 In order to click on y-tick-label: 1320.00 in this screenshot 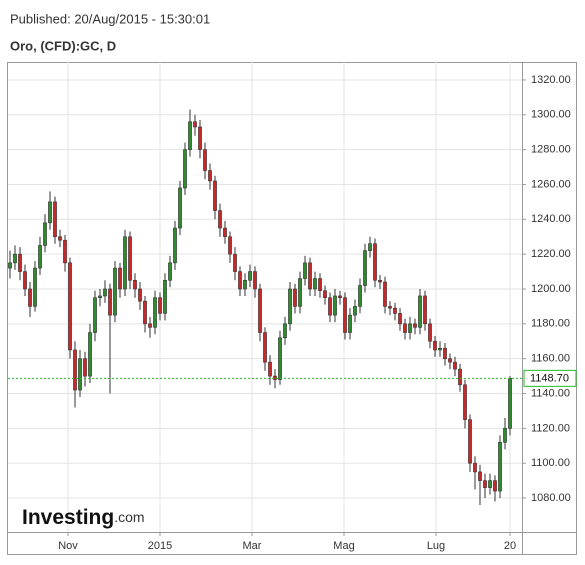, I will do `click(551, 80)`.